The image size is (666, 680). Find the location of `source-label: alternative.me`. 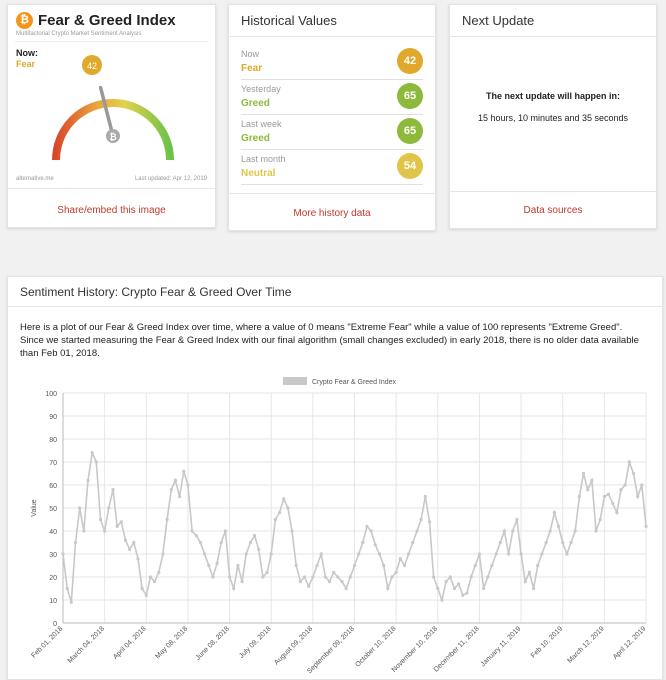

source-label: alternative.me is located at coordinates (35, 179).